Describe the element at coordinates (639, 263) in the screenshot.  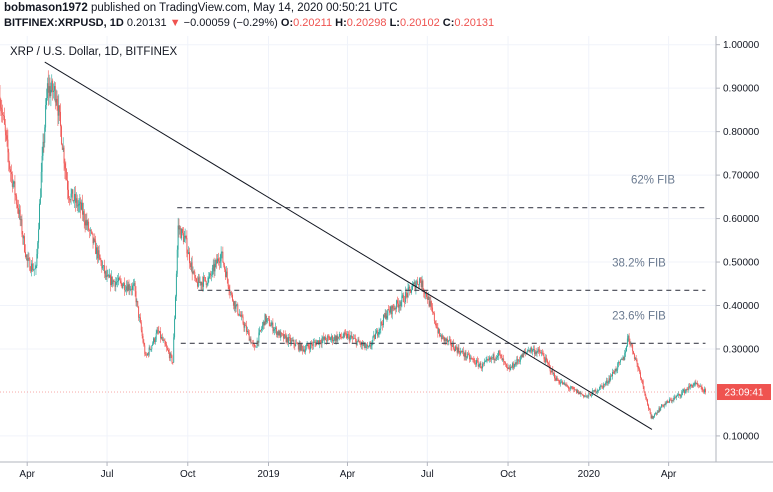
I see `fib-level-label: 38.2% FIB` at that location.